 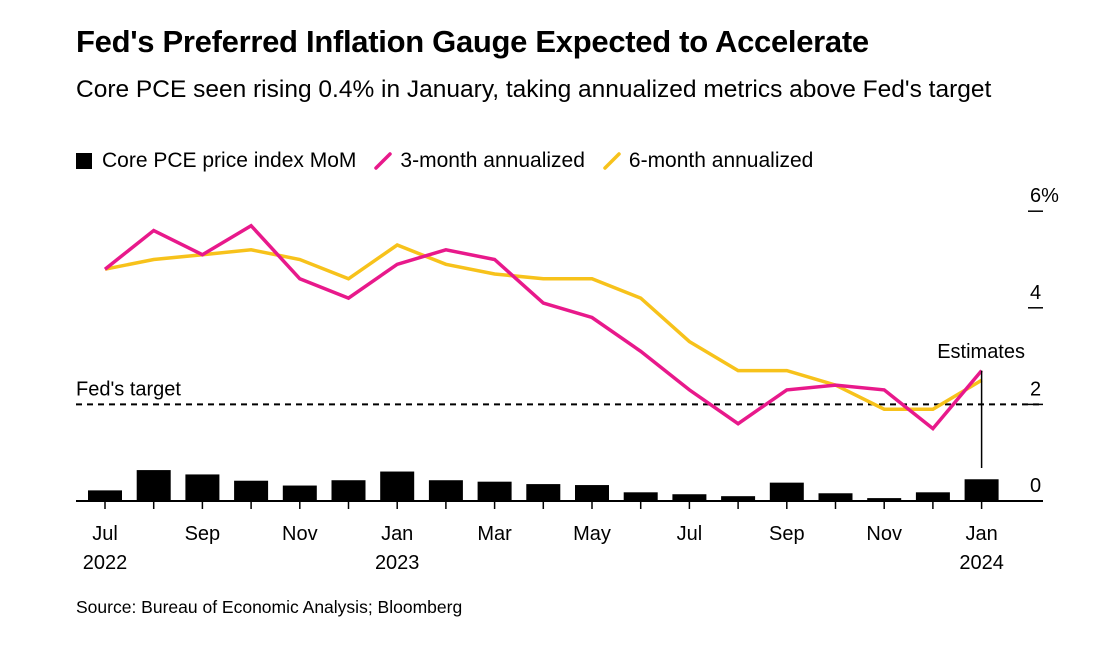 I want to click on x-tick-label-jan-2023: Jan, so click(x=397, y=534).